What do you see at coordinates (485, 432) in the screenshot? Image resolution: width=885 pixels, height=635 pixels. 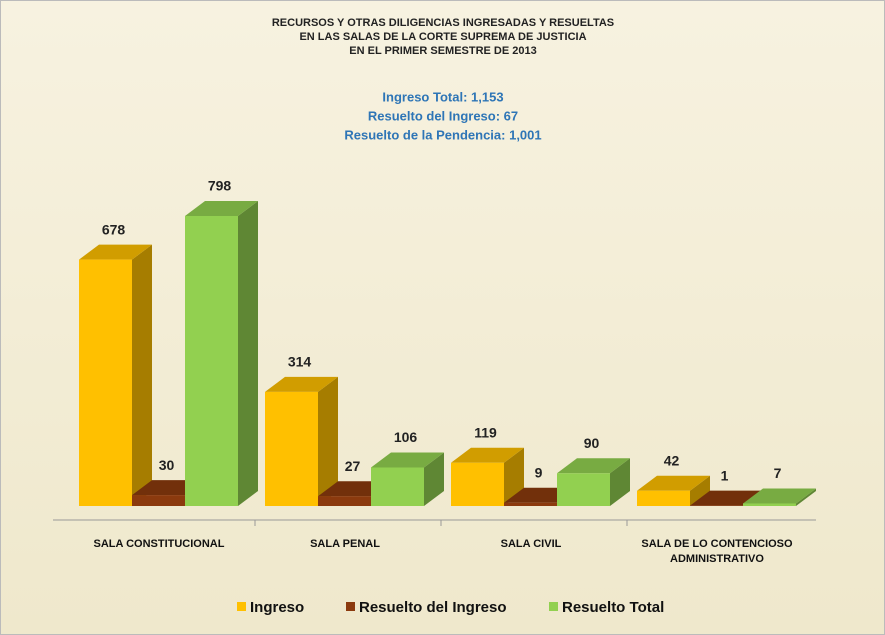 I see `data-label: 119` at bounding box center [485, 432].